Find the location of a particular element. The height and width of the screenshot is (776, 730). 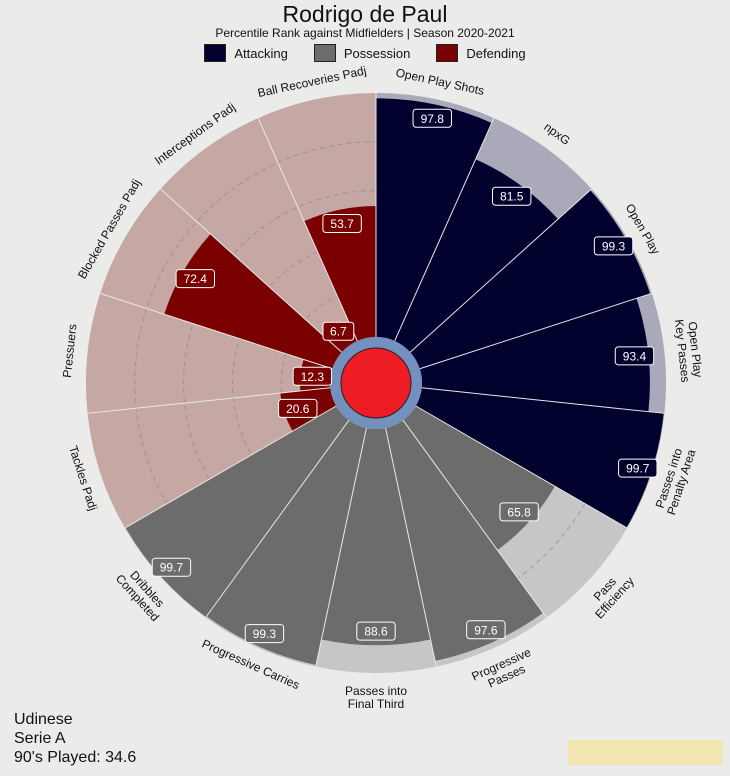

player-info: Udinese Serie A 90's Played: 34.6 is located at coordinates (75, 738).